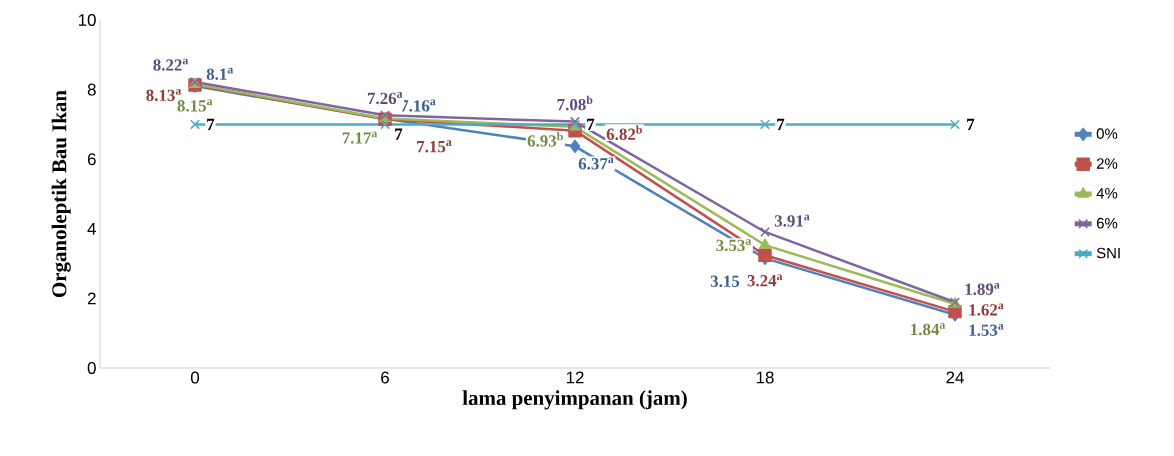 The height and width of the screenshot is (456, 1174). Describe the element at coordinates (792, 220) in the screenshot. I see `data-label: 3.91$^{a}$` at that location.